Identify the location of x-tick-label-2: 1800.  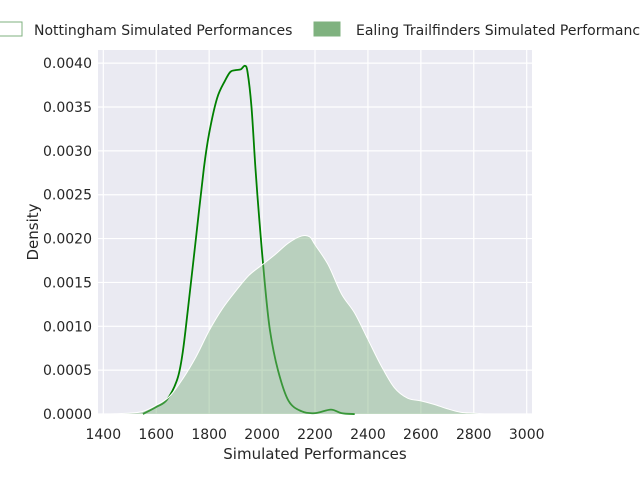
(209, 435).